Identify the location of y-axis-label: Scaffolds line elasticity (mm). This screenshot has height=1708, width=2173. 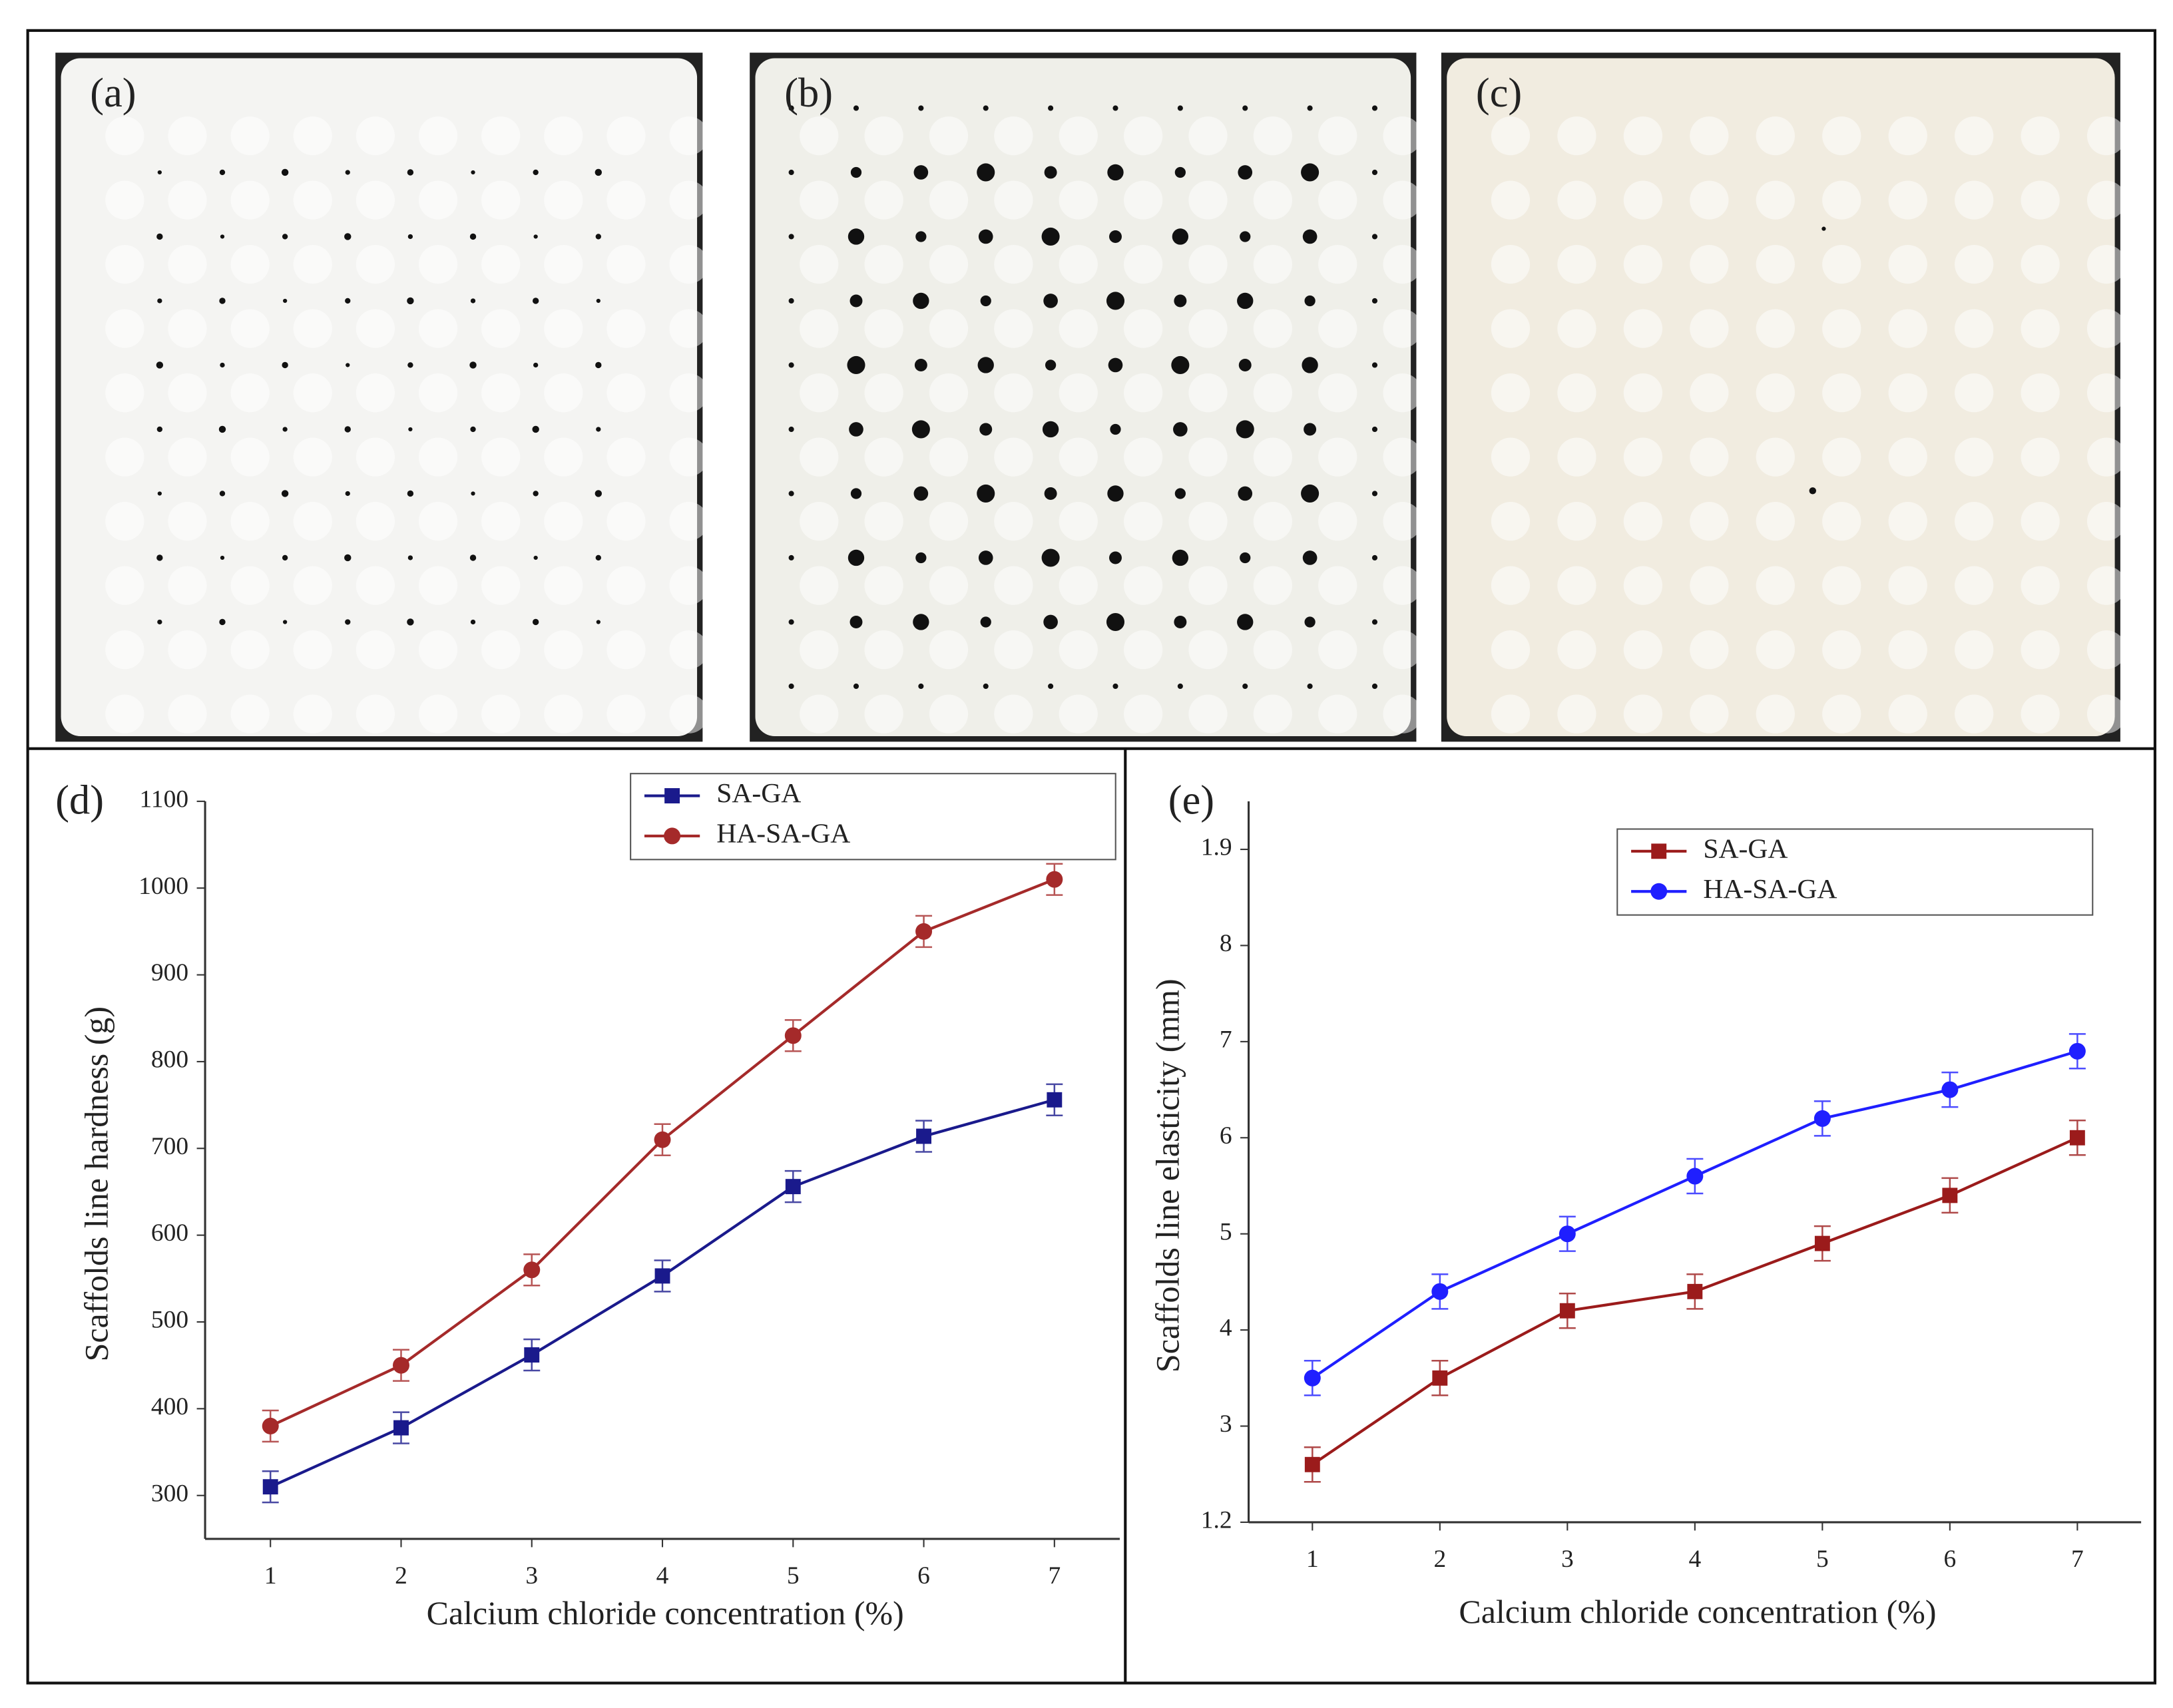
(1167, 1175).